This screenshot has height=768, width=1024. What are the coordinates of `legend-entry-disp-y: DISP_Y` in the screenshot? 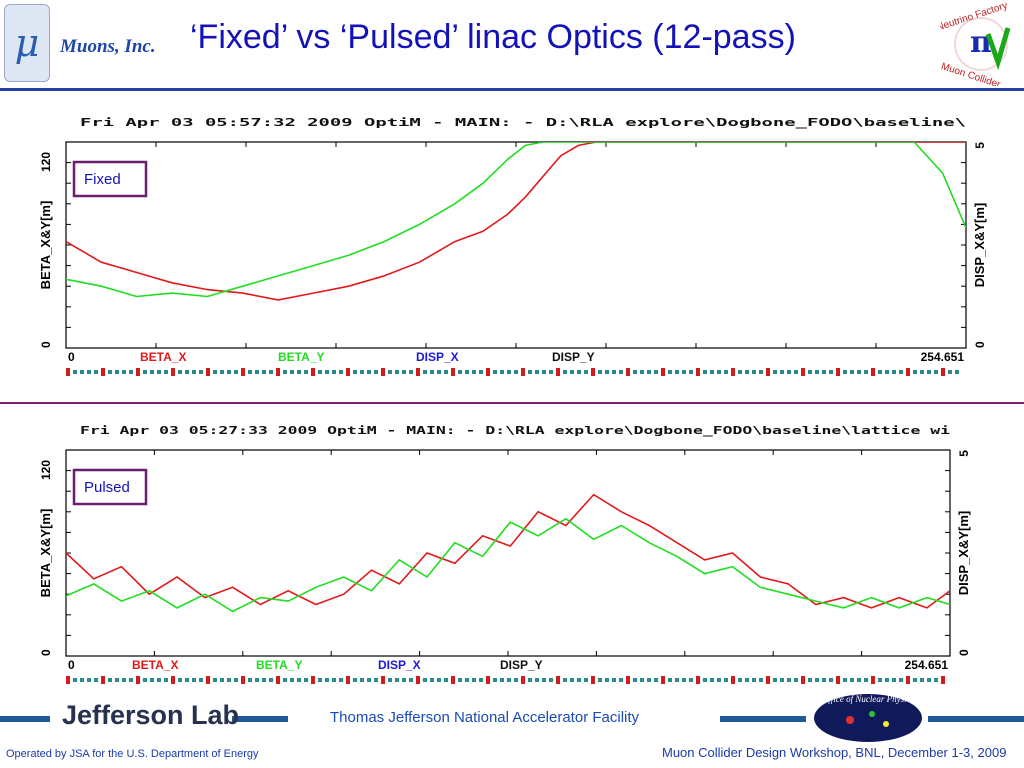 It's located at (573, 357).